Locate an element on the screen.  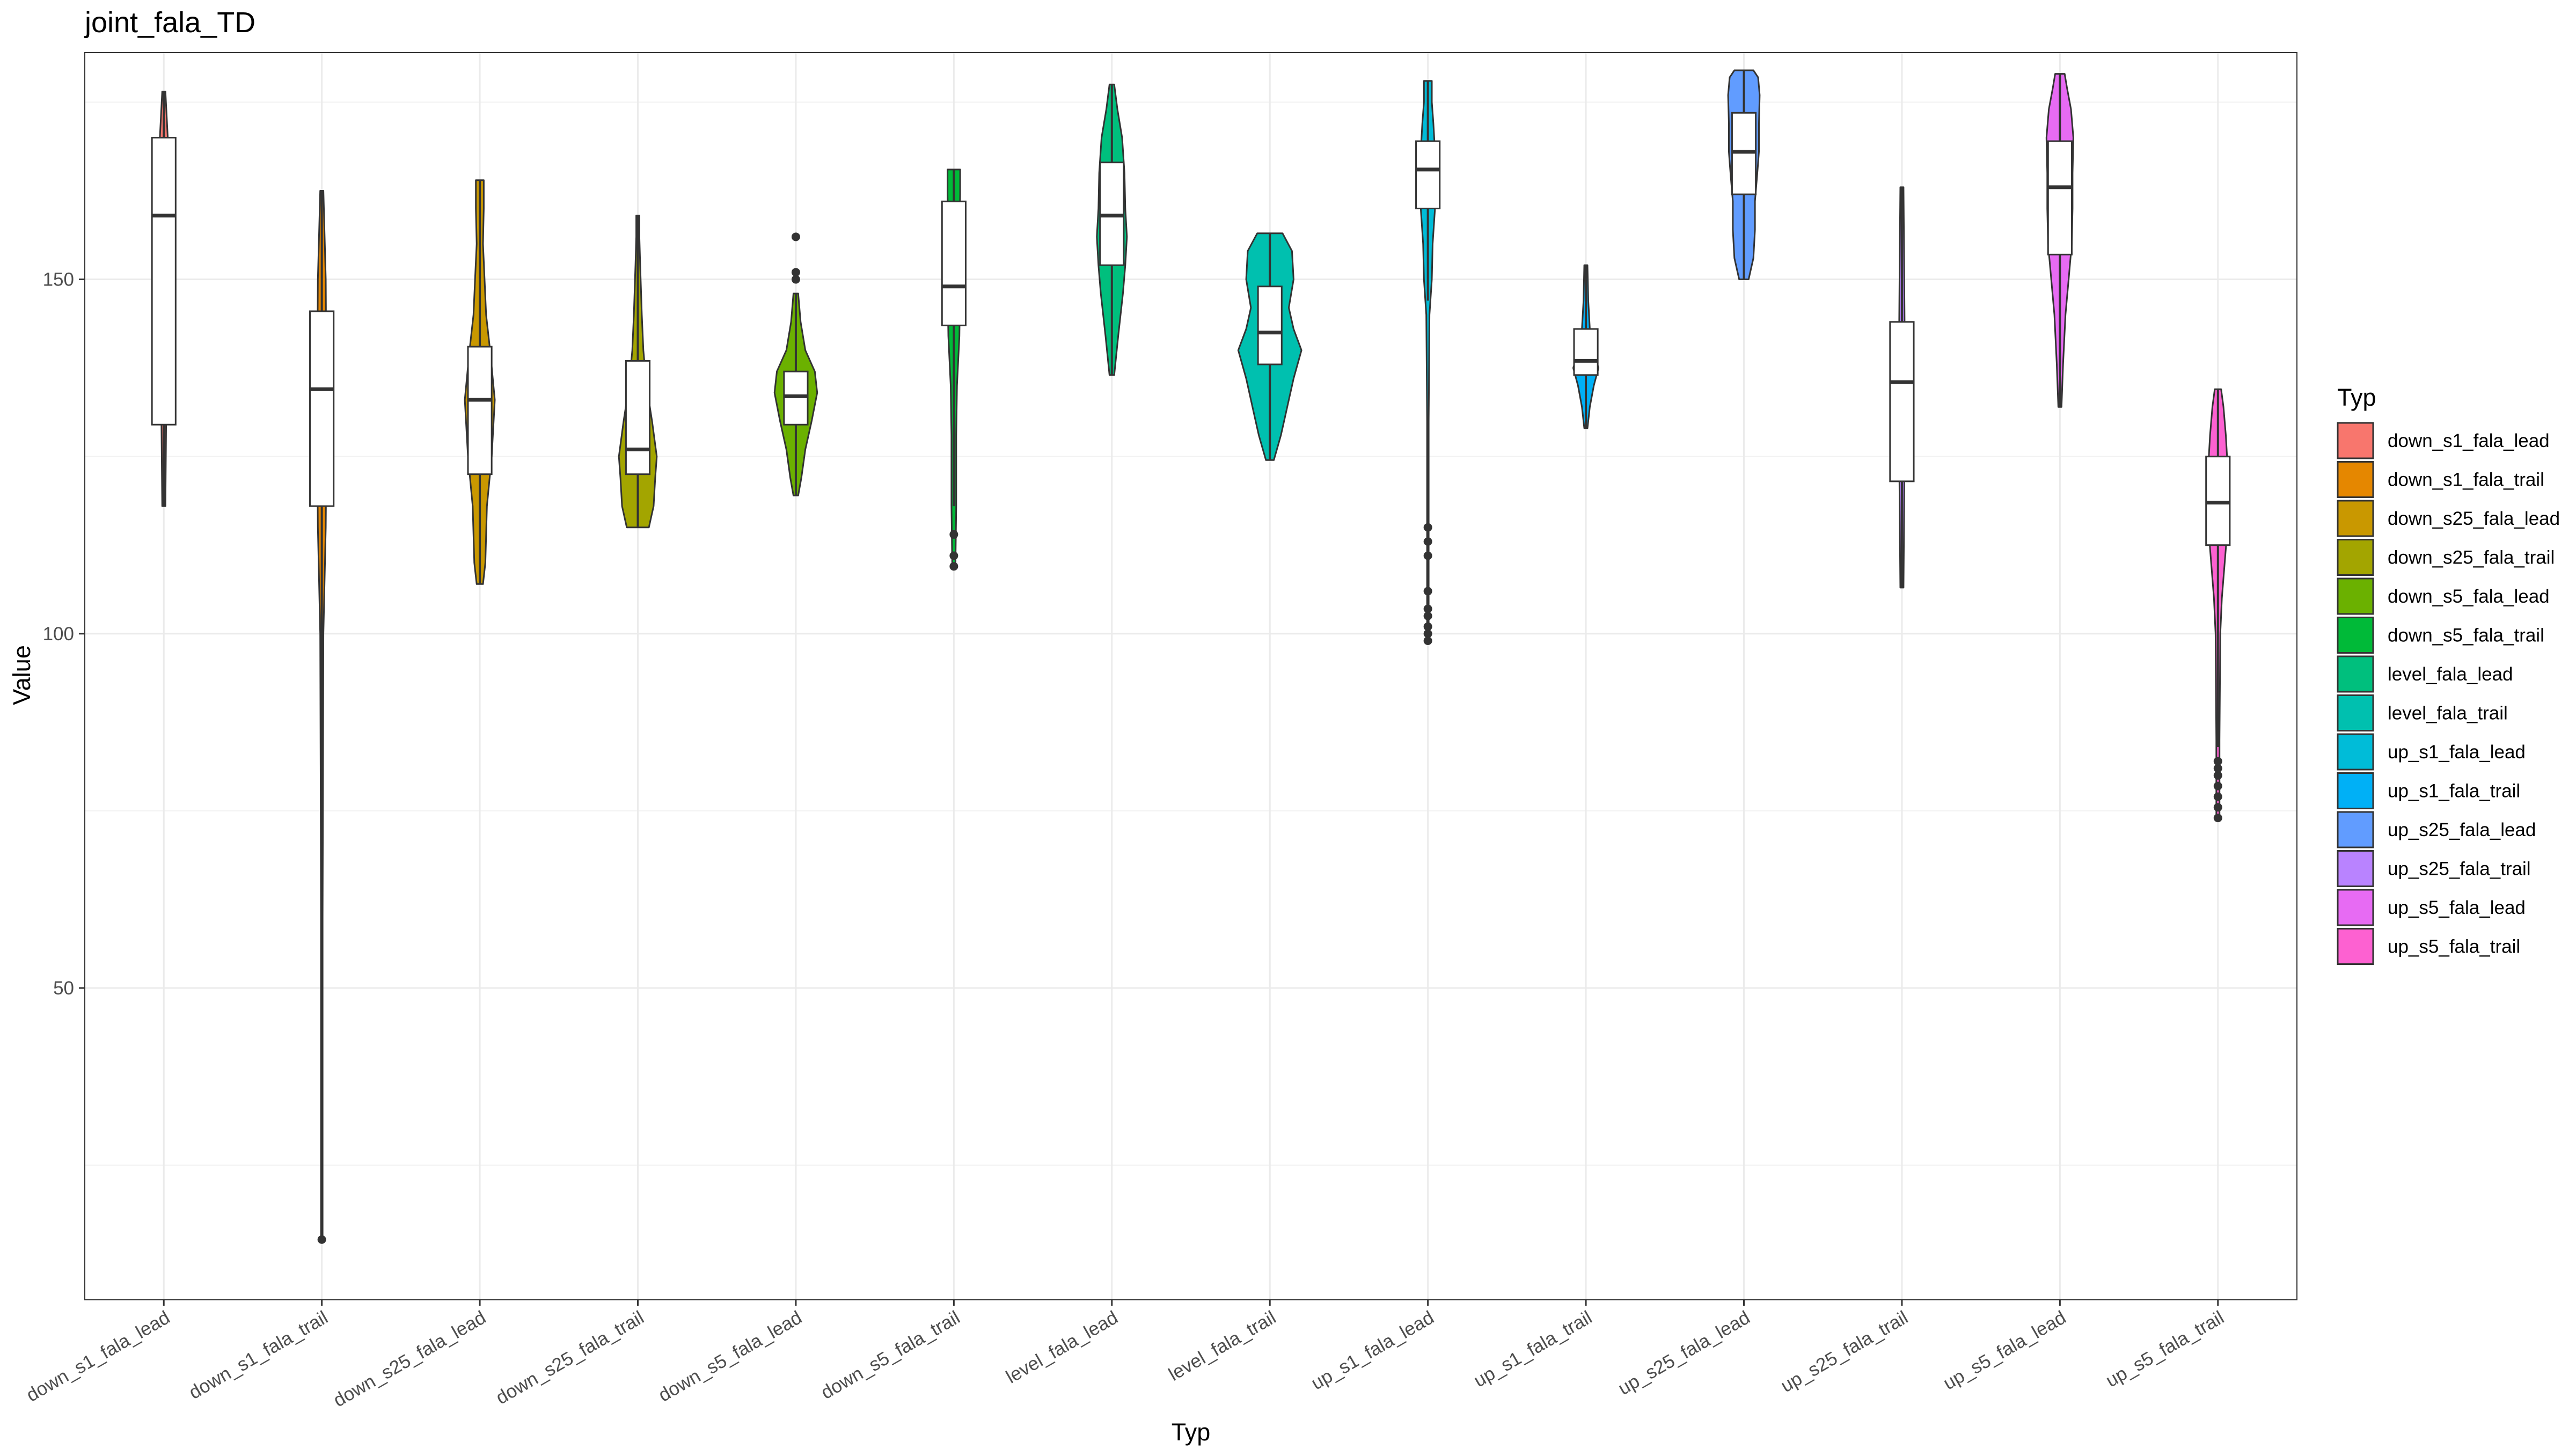
legend-key-down_s5_fala_lead is located at coordinates (2355, 596).